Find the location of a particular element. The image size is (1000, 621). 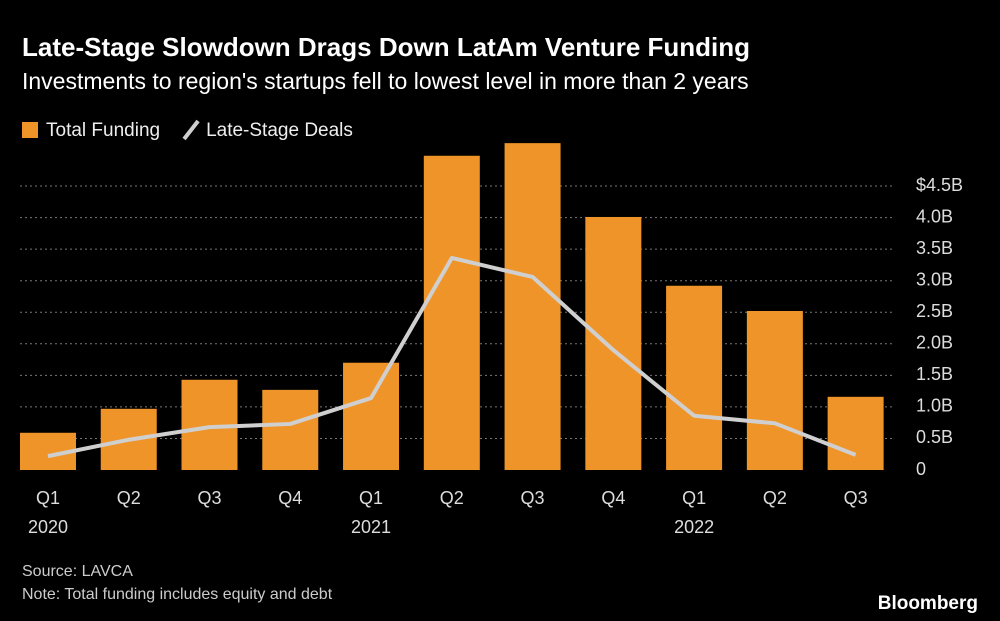

y-tick-label: 3.0B is located at coordinates (934, 279).